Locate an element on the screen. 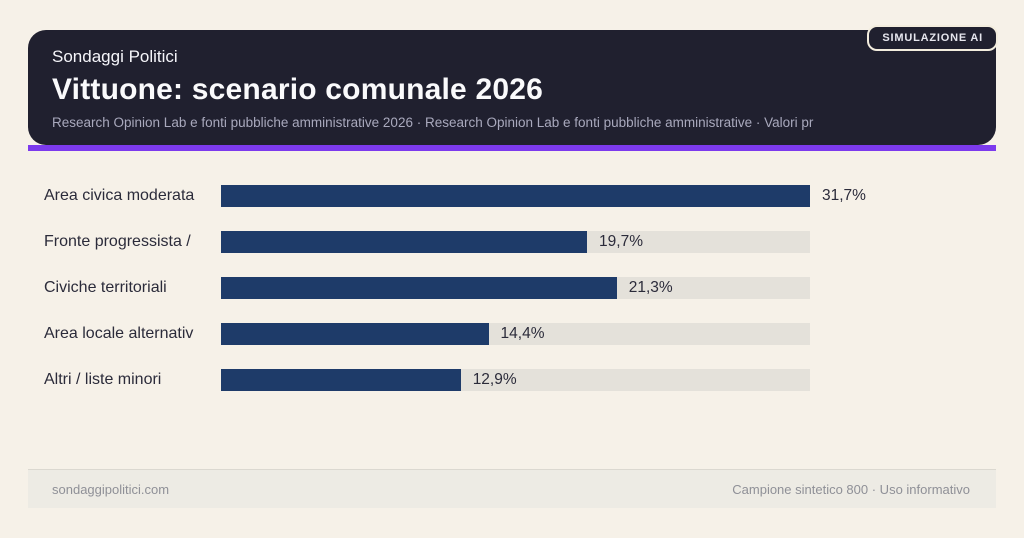  bar-row: Altri / liste minori 12,9% is located at coordinates (512, 380).